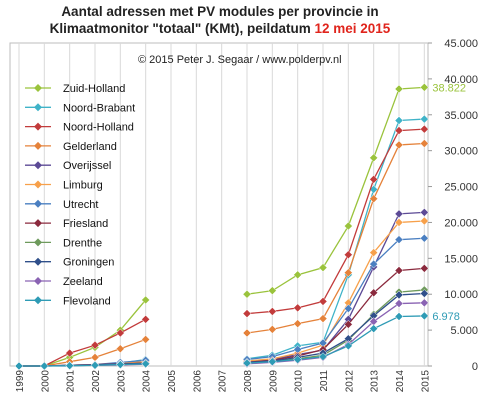 This screenshot has width=485, height=409. I want to click on legend-label: Zeeland, so click(83, 282).